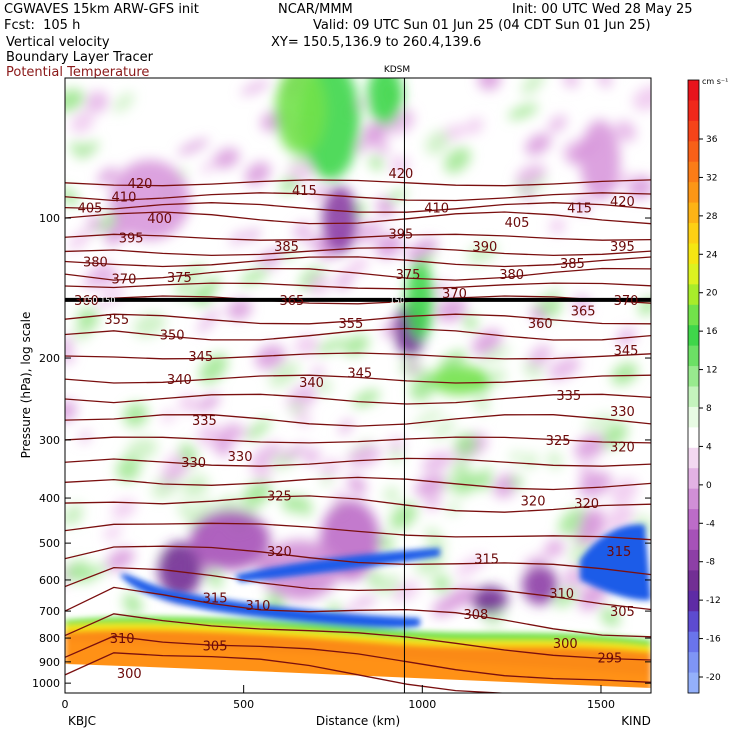  Describe the element at coordinates (422, 704) in the screenshot. I see `x-tick-label: 1000` at that location.